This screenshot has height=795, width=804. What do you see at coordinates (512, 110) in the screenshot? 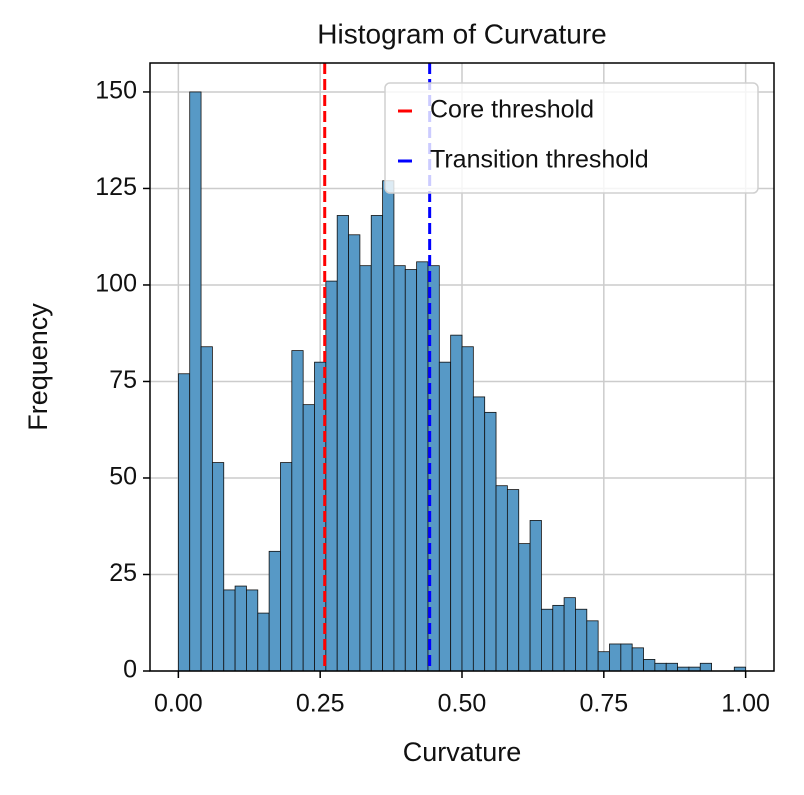
I see `legend-label: Core threshold` at bounding box center [512, 110].